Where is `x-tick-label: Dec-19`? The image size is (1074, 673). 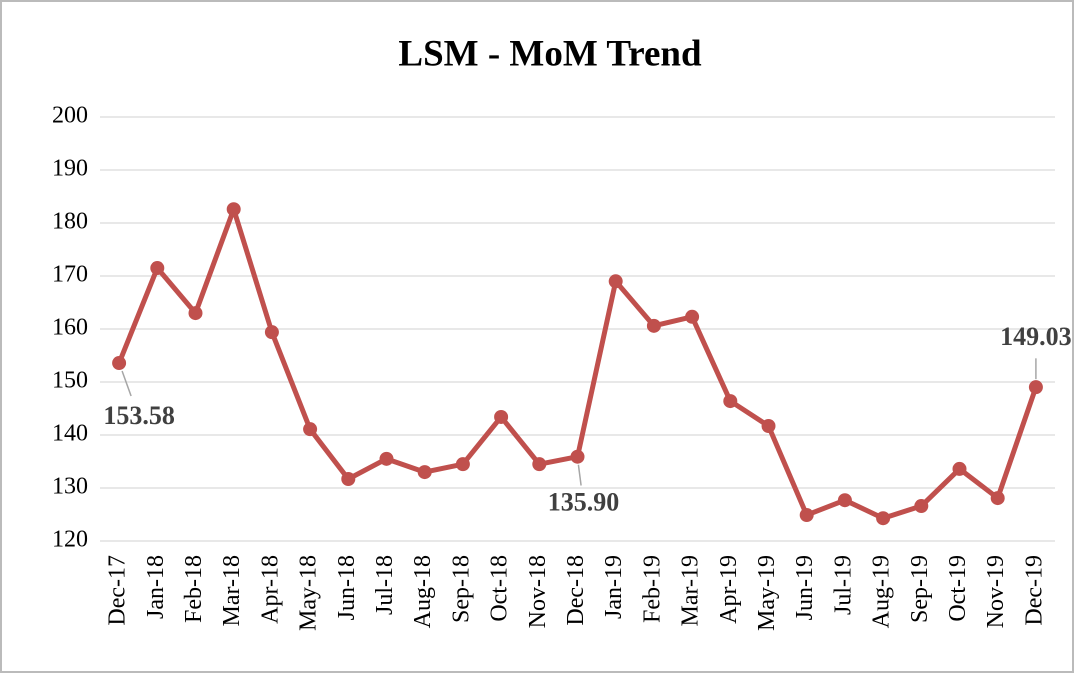
x-tick-label: Dec-19 is located at coordinates (1034, 590).